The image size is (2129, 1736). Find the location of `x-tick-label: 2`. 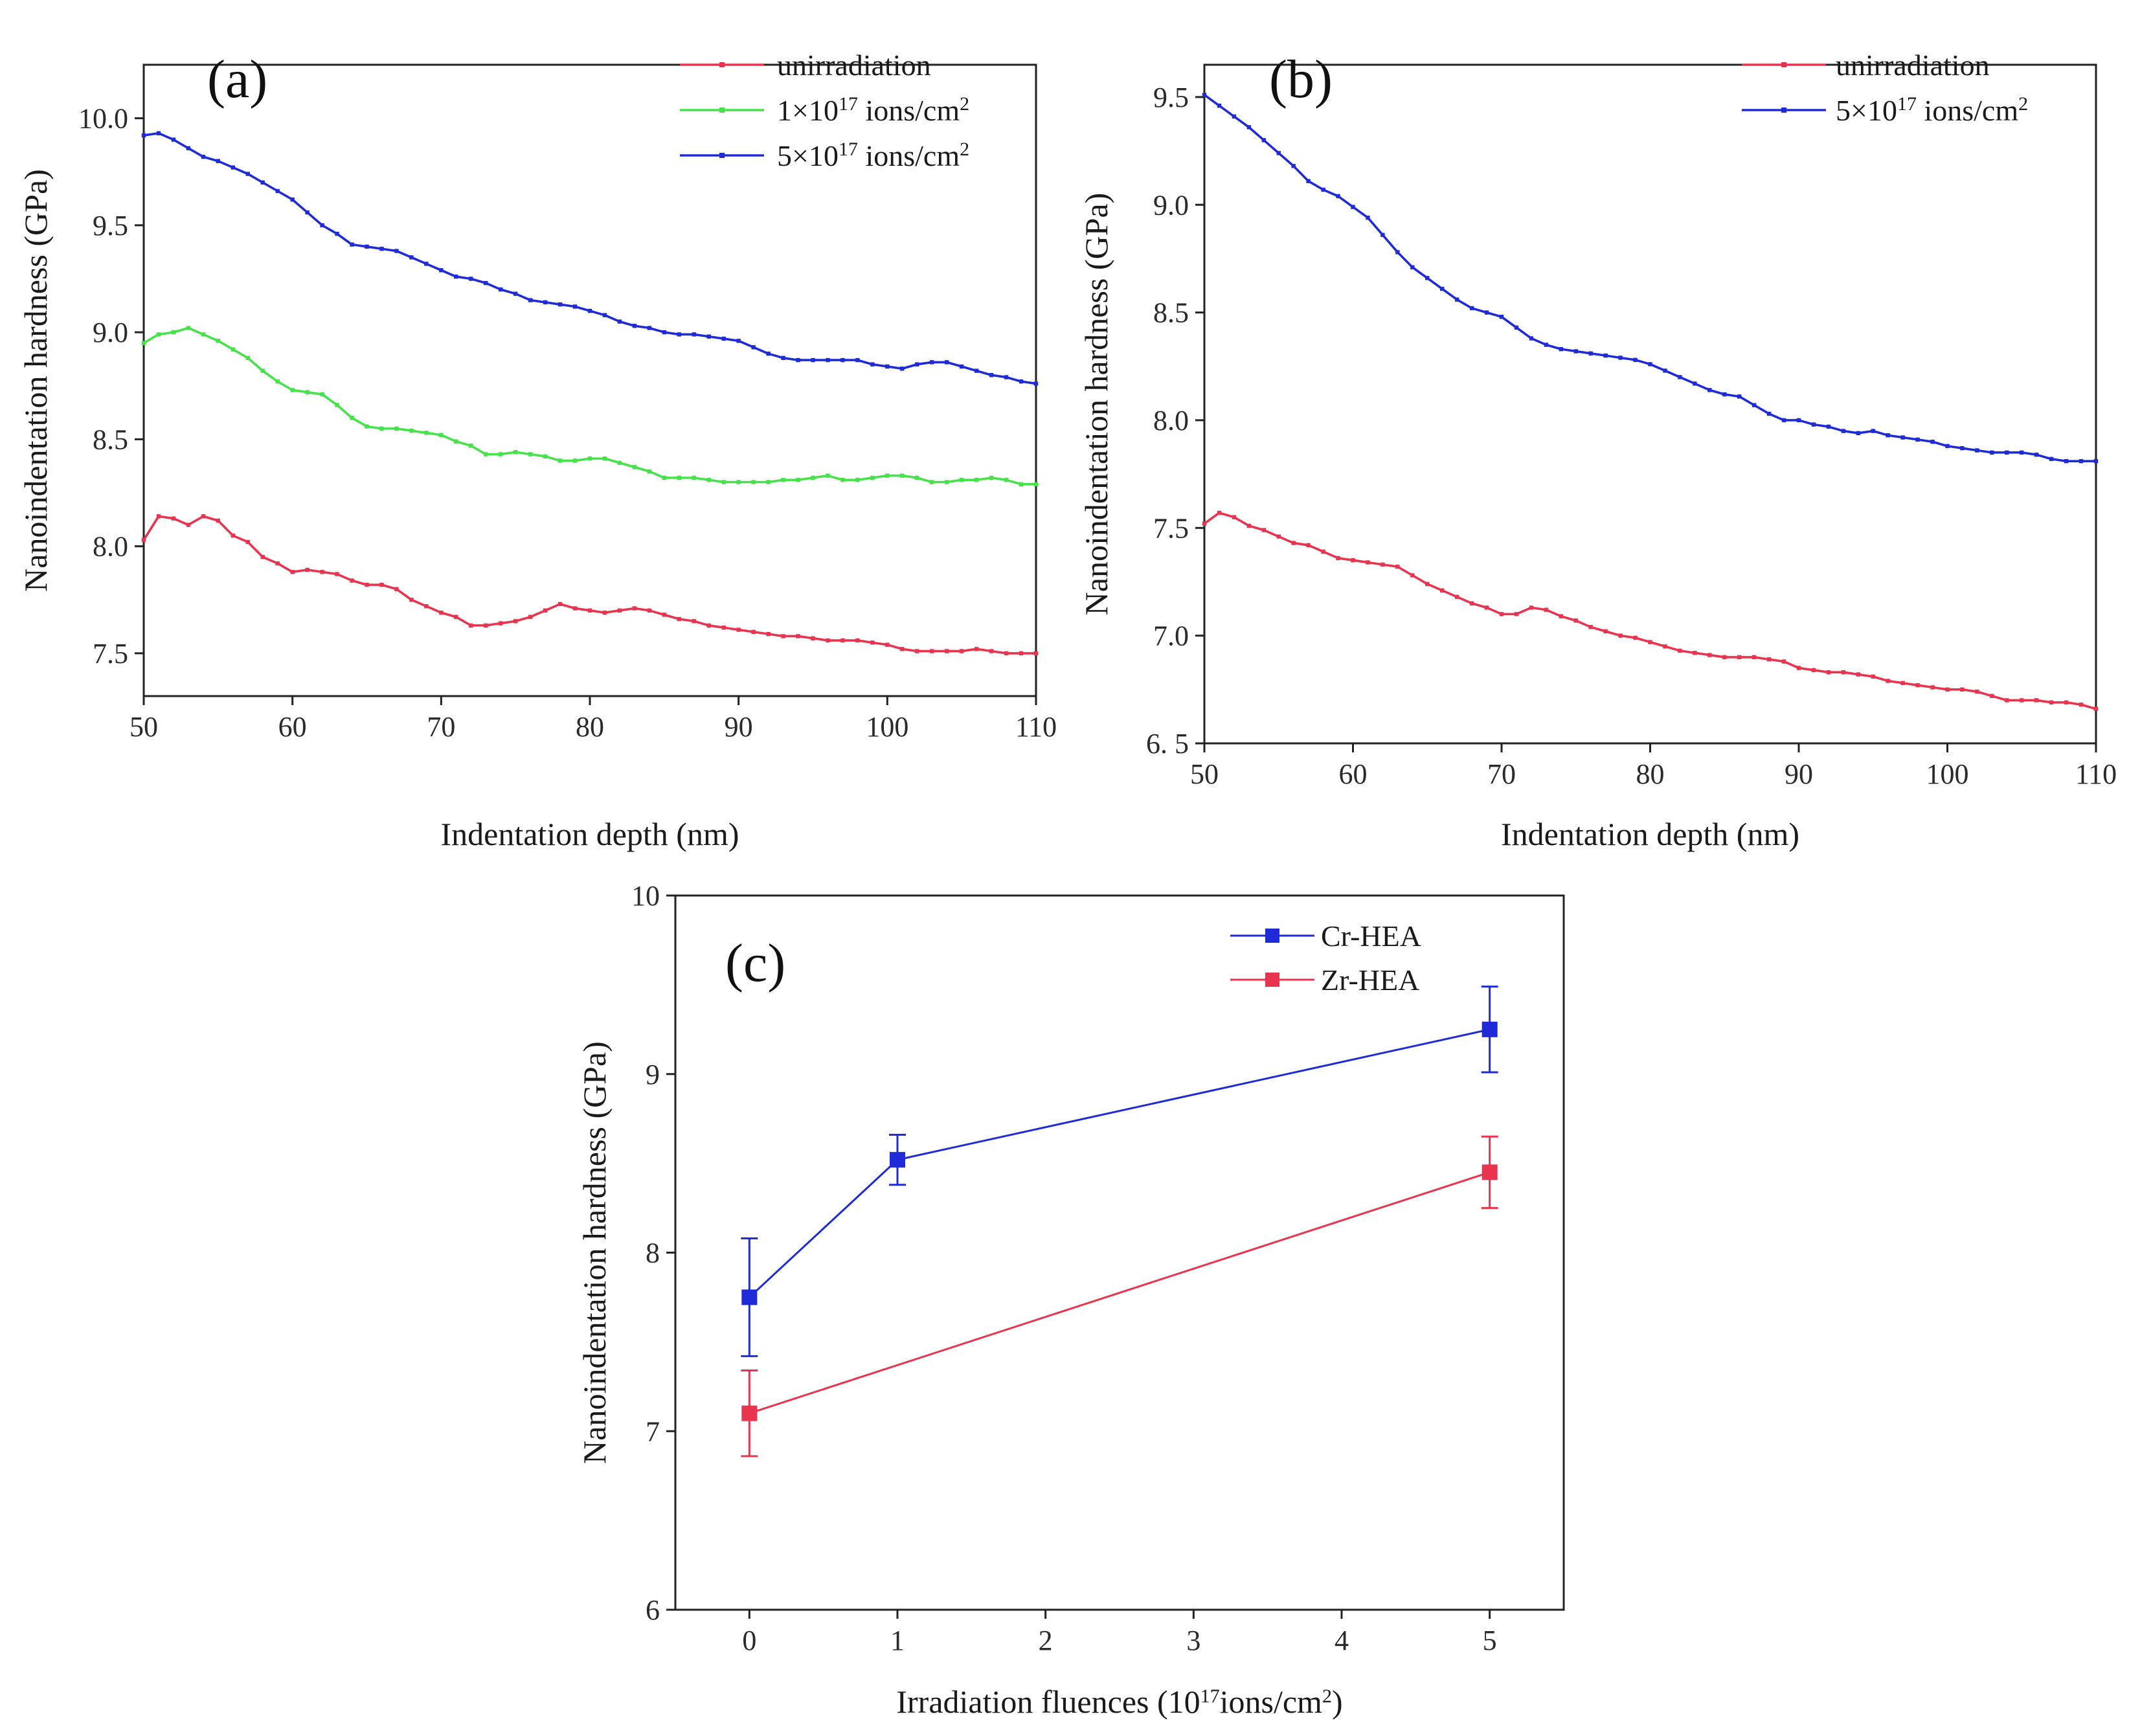

x-tick-label: 2 is located at coordinates (1046, 1640).